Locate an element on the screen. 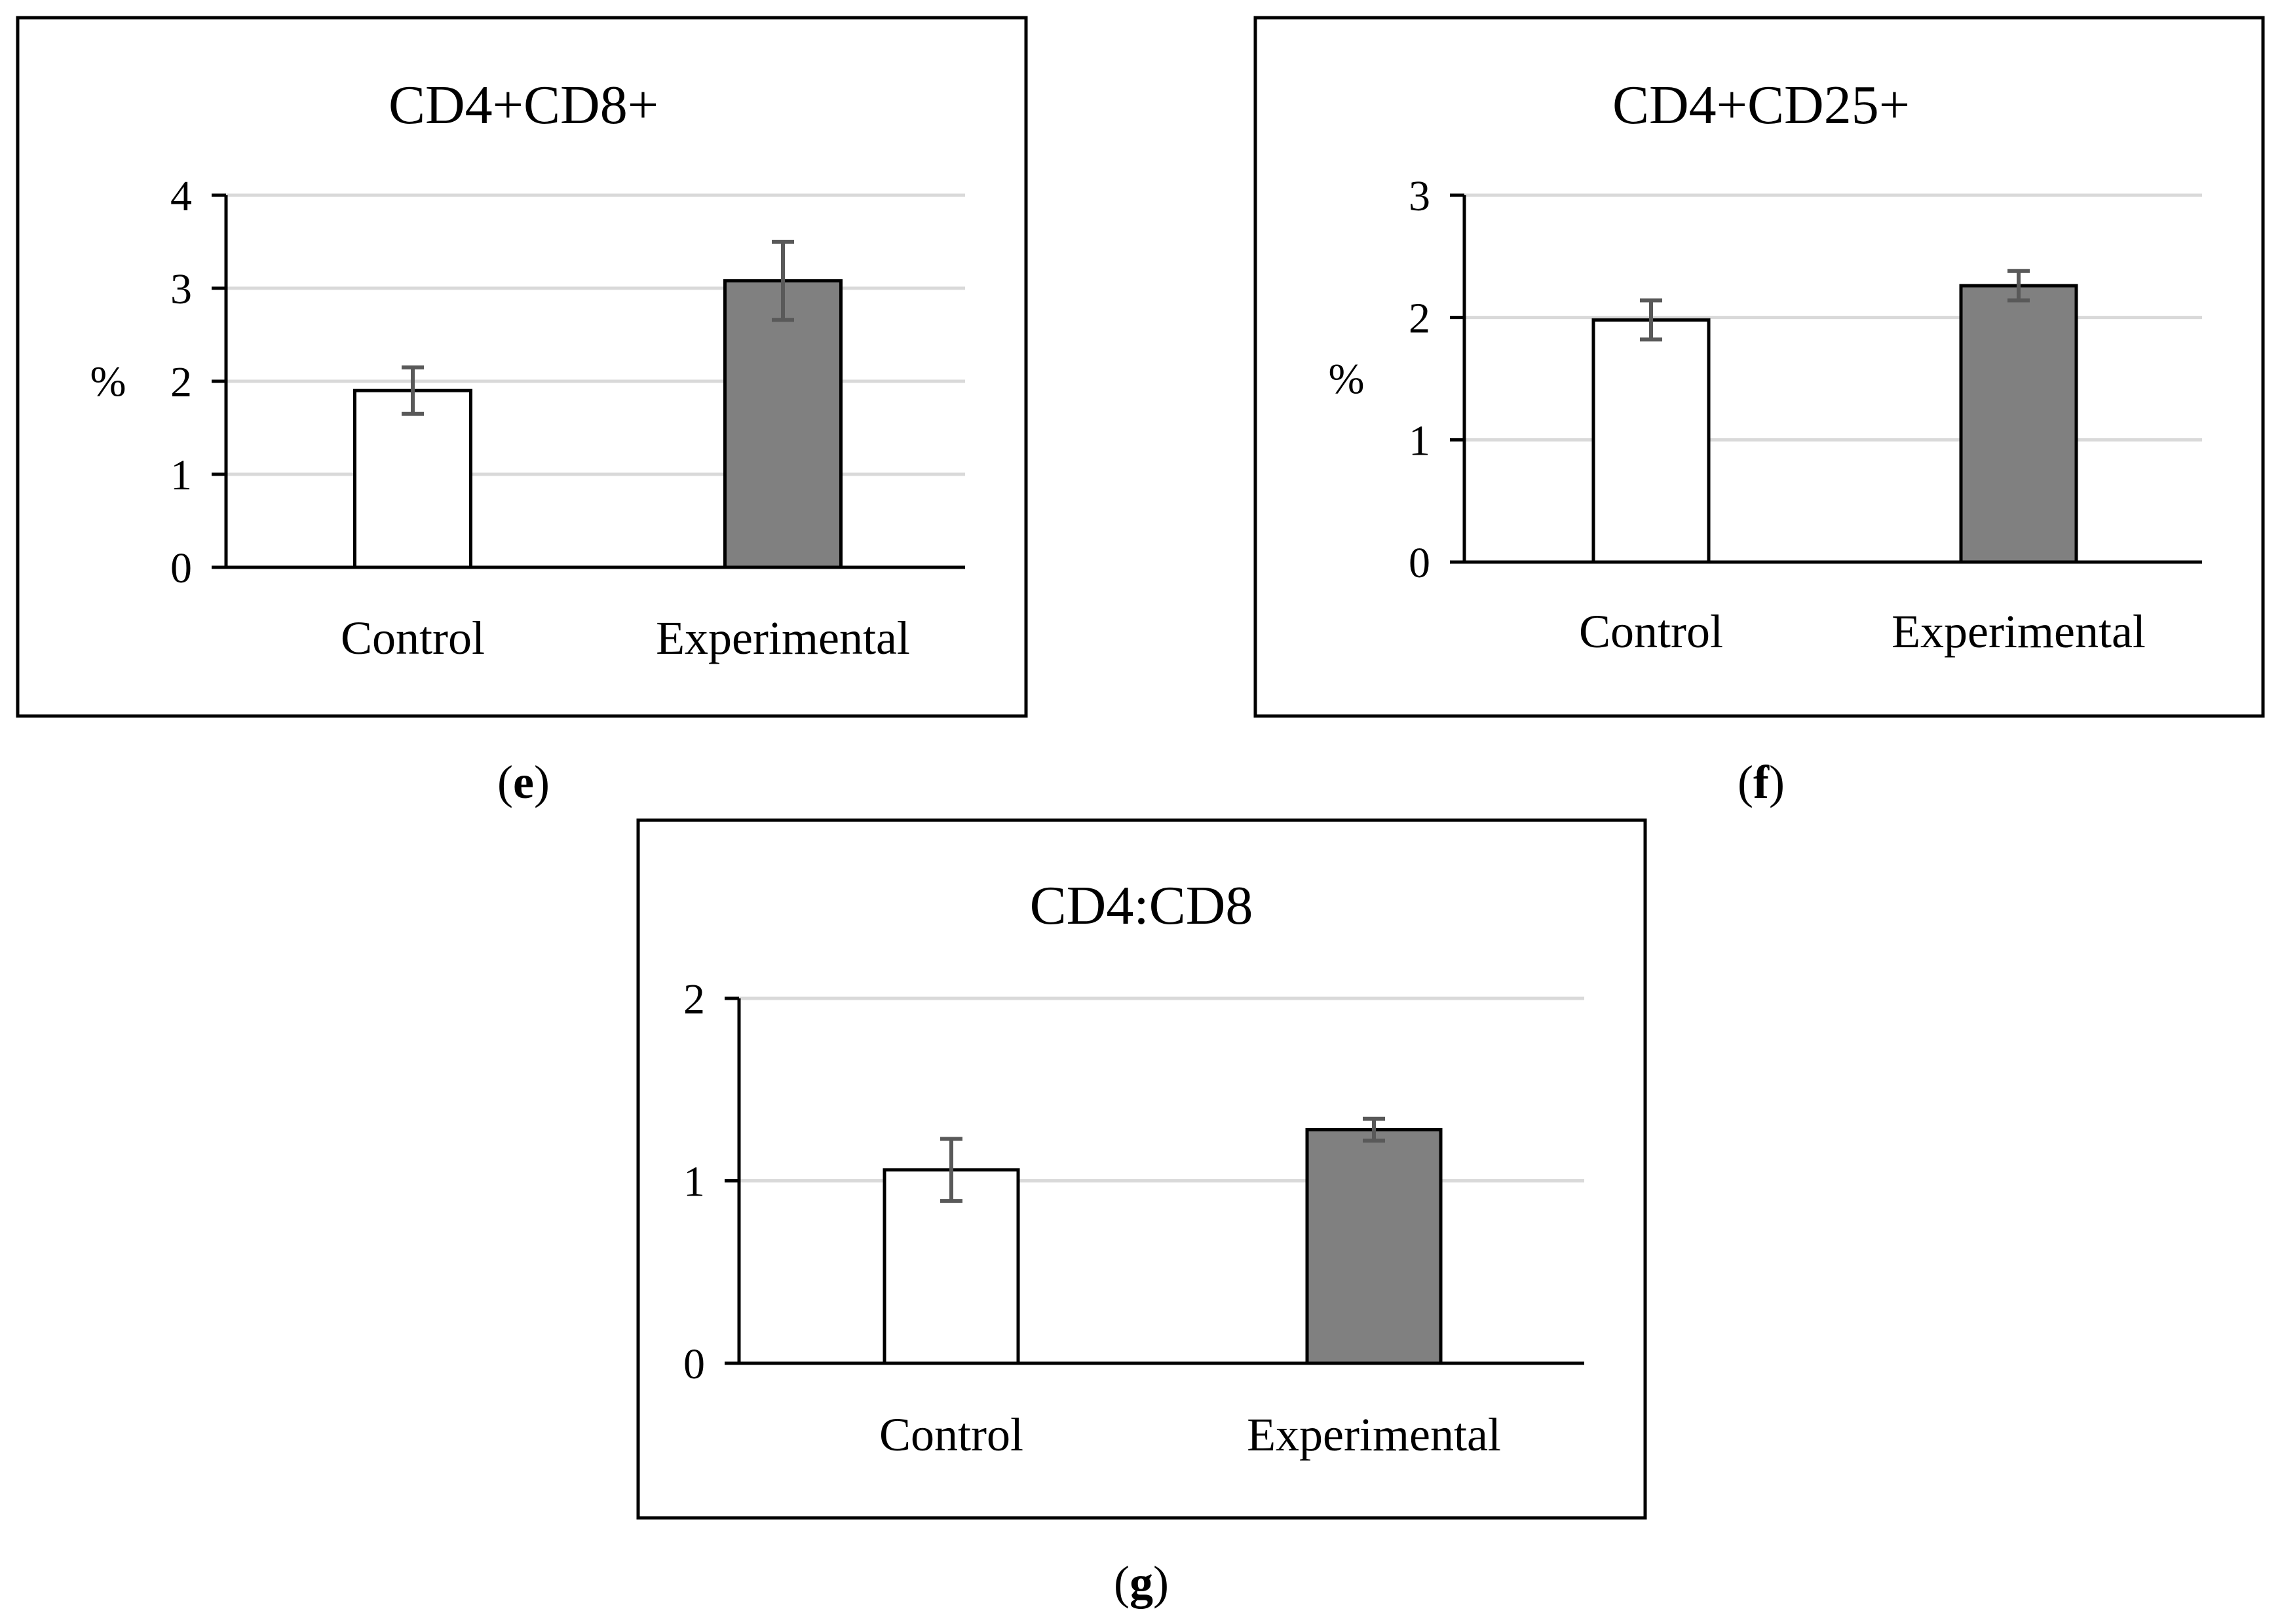 This screenshot has height=1624, width=2282. chart-title: CD4+CD25+ is located at coordinates (1761, 105).